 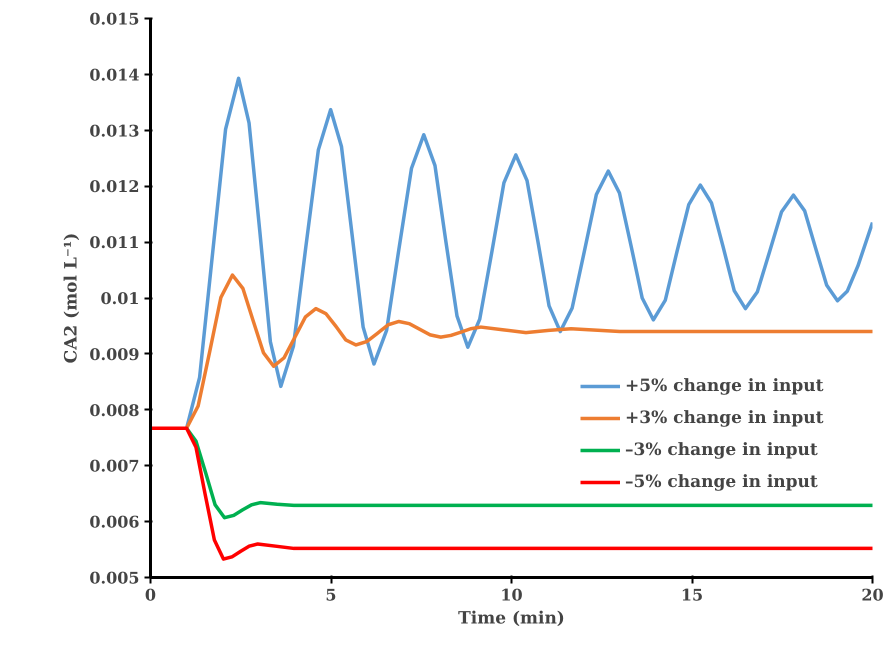 I want to click on y-tick-label: 0.012, so click(x=114, y=186).